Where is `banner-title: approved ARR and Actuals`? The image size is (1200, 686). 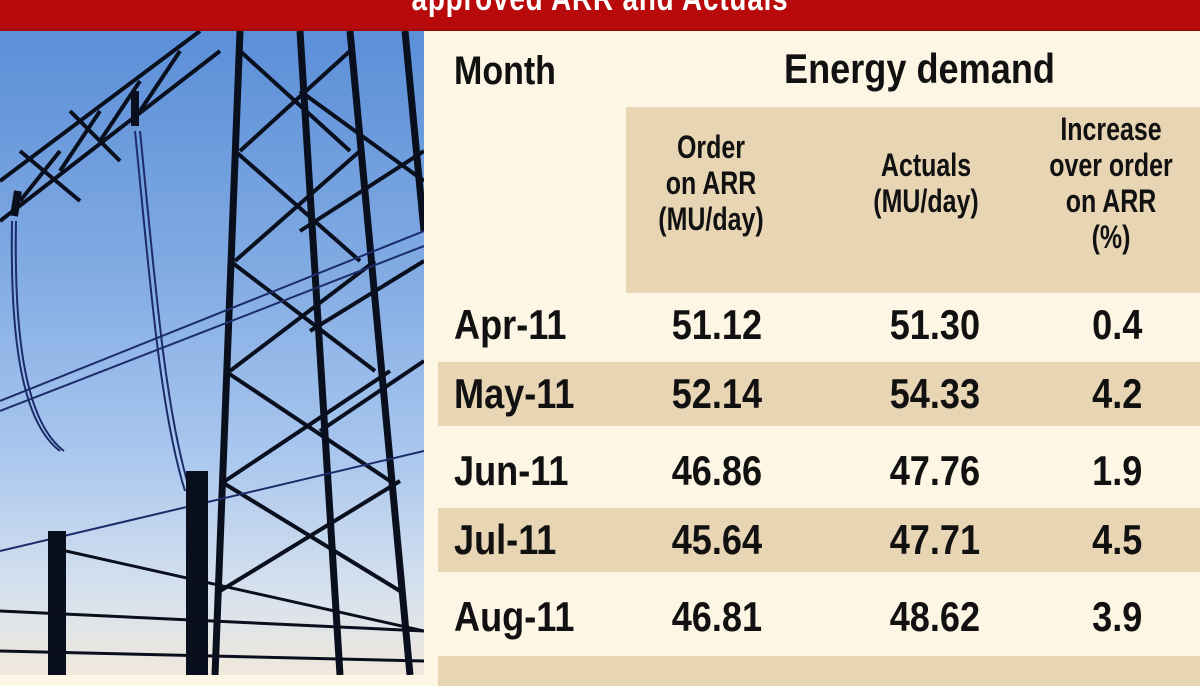
banner-title: approved ARR and Actuals is located at coordinates (600, 9).